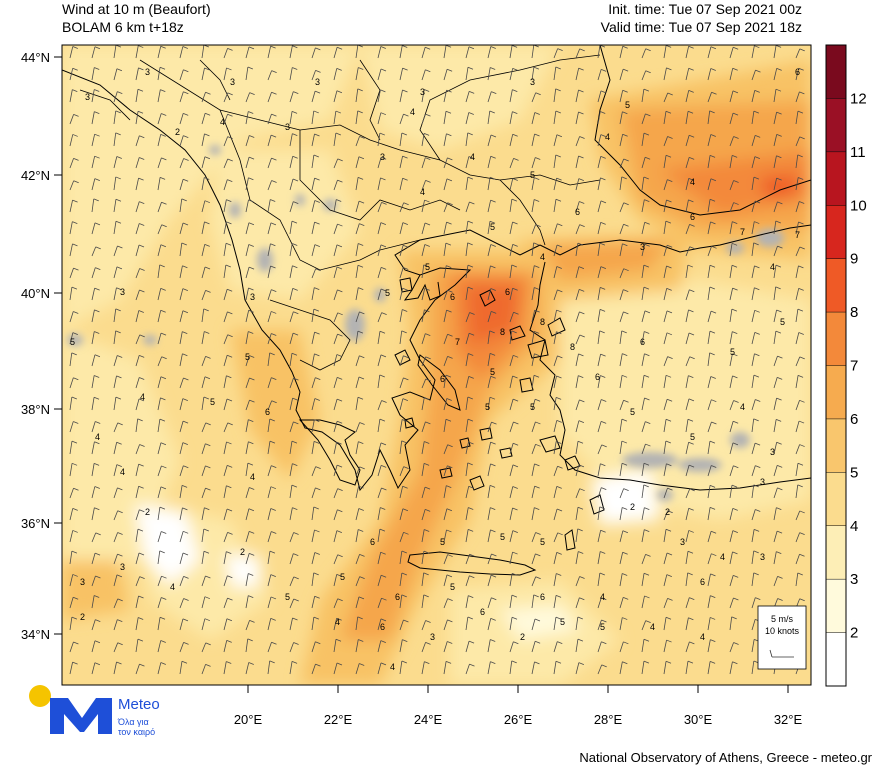  I want to click on lon-label-30: 30°E, so click(698, 719).